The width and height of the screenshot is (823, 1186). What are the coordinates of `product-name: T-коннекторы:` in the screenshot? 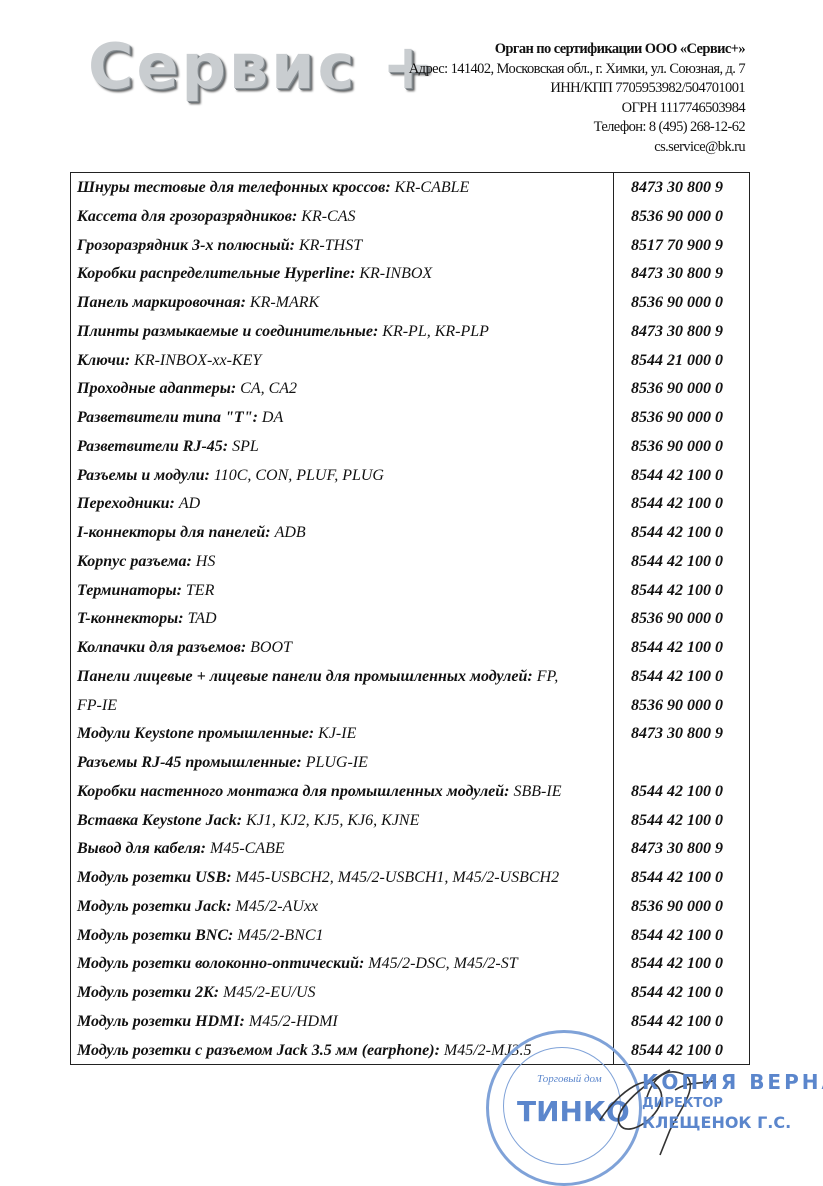 It's located at (130, 619).